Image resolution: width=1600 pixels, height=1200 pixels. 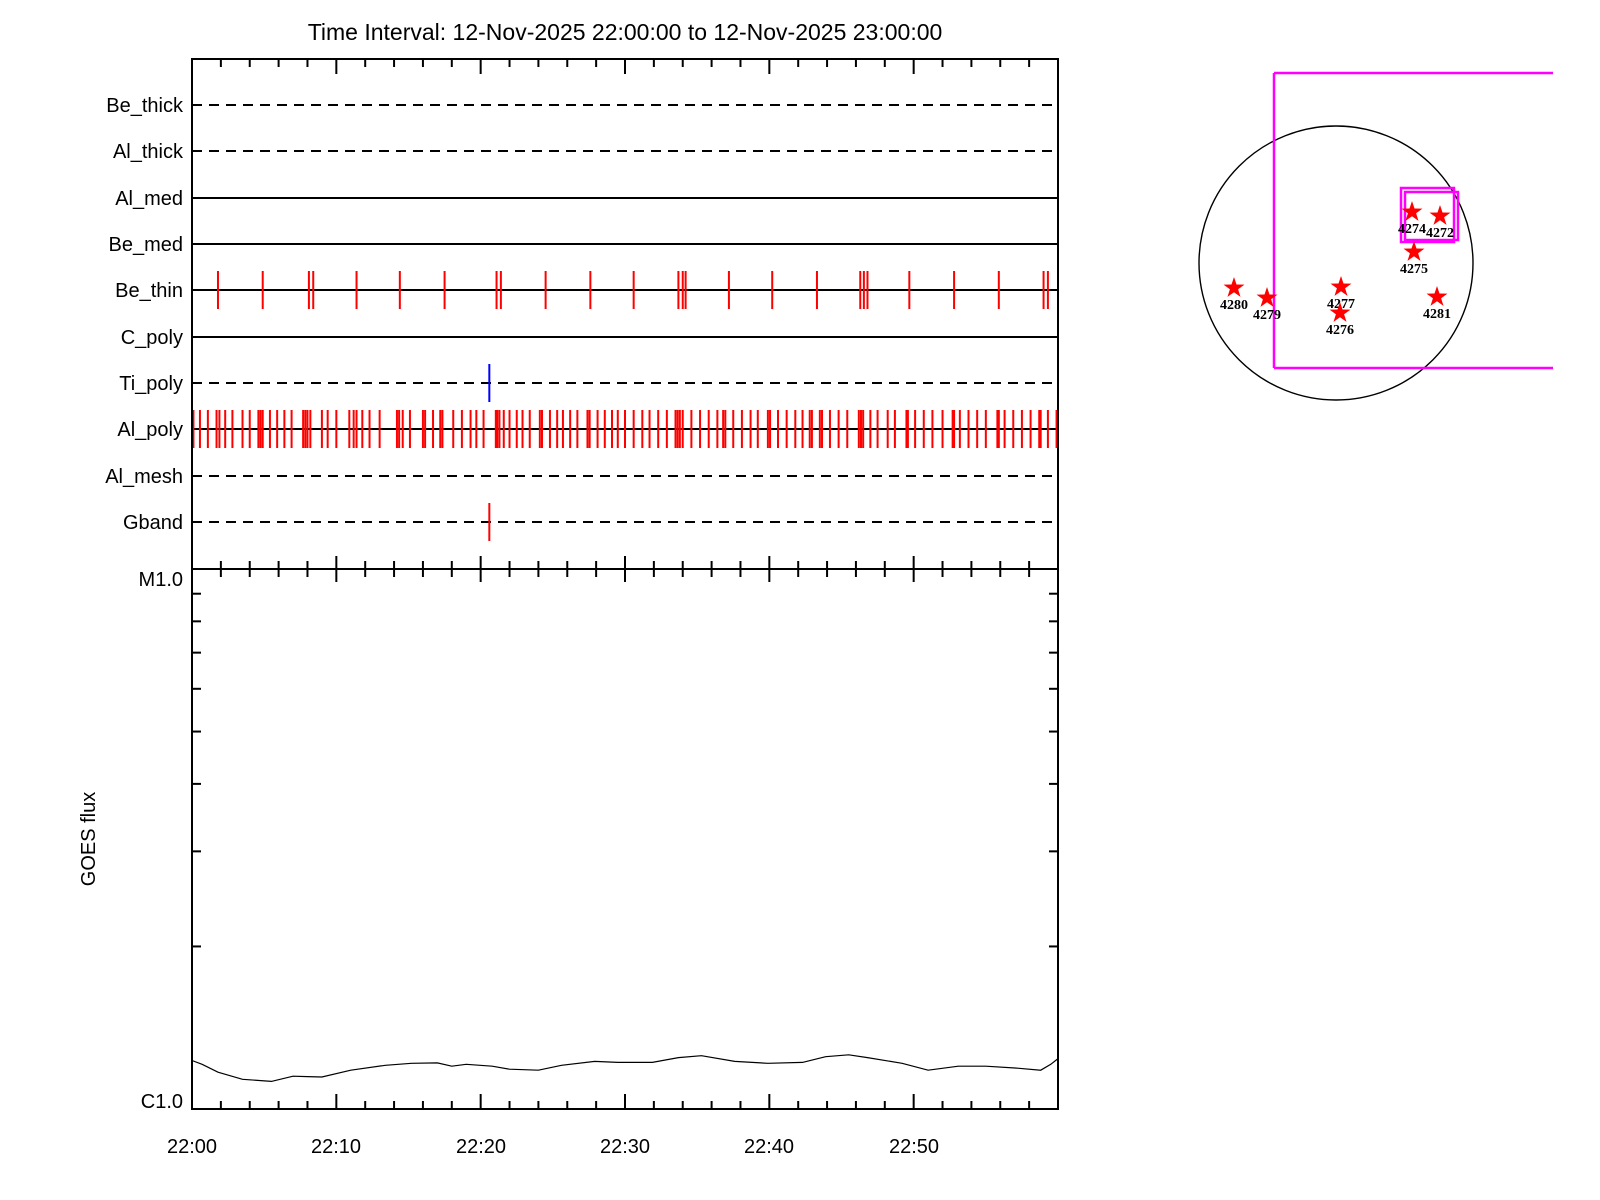 What do you see at coordinates (1437, 314) in the screenshot?
I see `active-region-label-4281: 4281` at bounding box center [1437, 314].